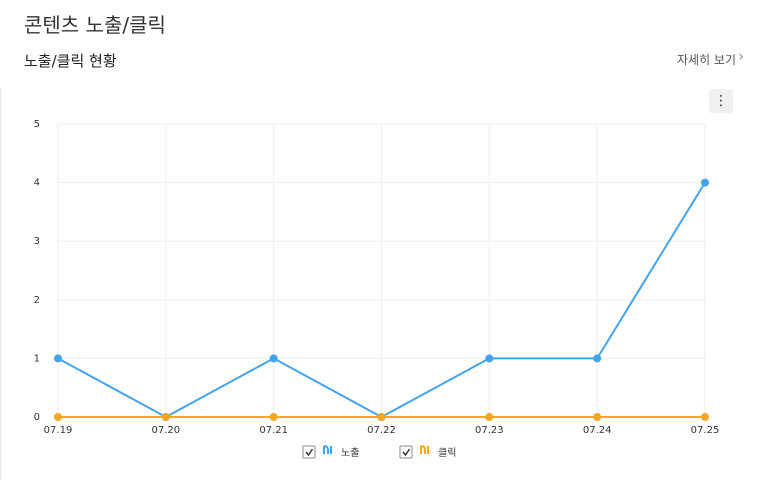  I want to click on legend-label: 노출, so click(350, 453).